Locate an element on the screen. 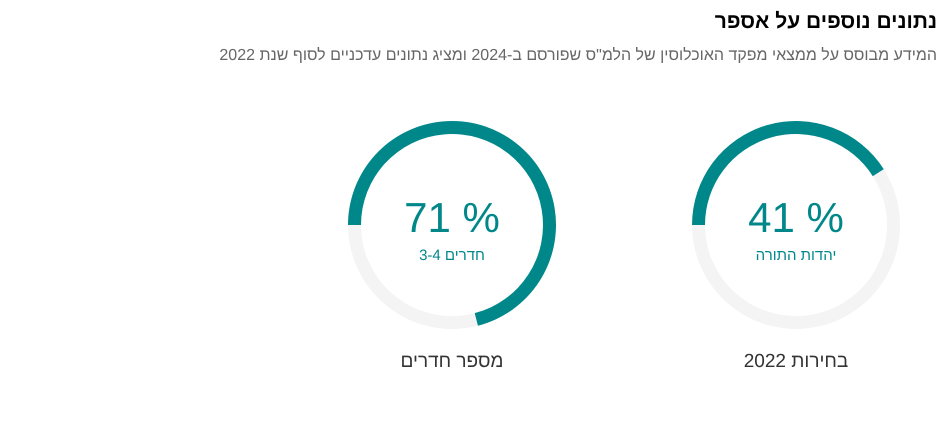 Image resolution: width=945 pixels, height=430 pixels. chart-subtitle: המידע מבוסס על ממצאי מפקד האוכלוסין של הלמ"ס שפורסם ב-2024 ומציג נתונים עדכניים לסוף שנת 2022 is located at coordinates (578, 56).